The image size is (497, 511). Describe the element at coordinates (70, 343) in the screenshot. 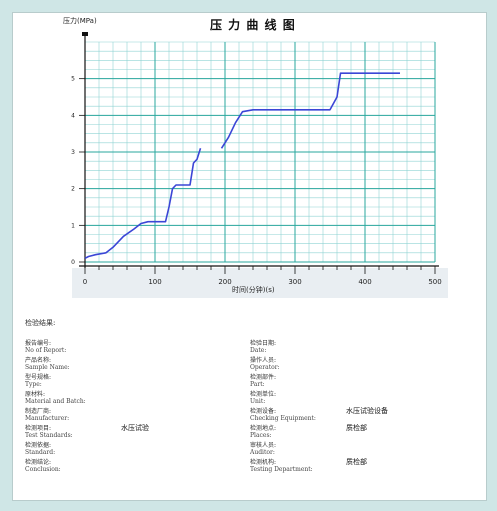

I see `field-label-cn: 报告编号:` at that location.